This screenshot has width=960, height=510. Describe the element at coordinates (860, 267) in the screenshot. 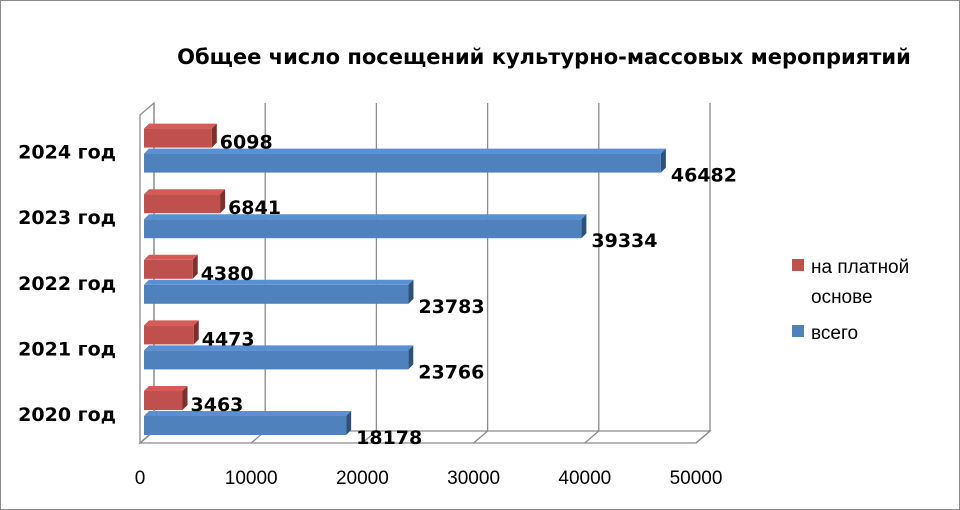

I see `legend-label-paid-line1: на платной` at that location.